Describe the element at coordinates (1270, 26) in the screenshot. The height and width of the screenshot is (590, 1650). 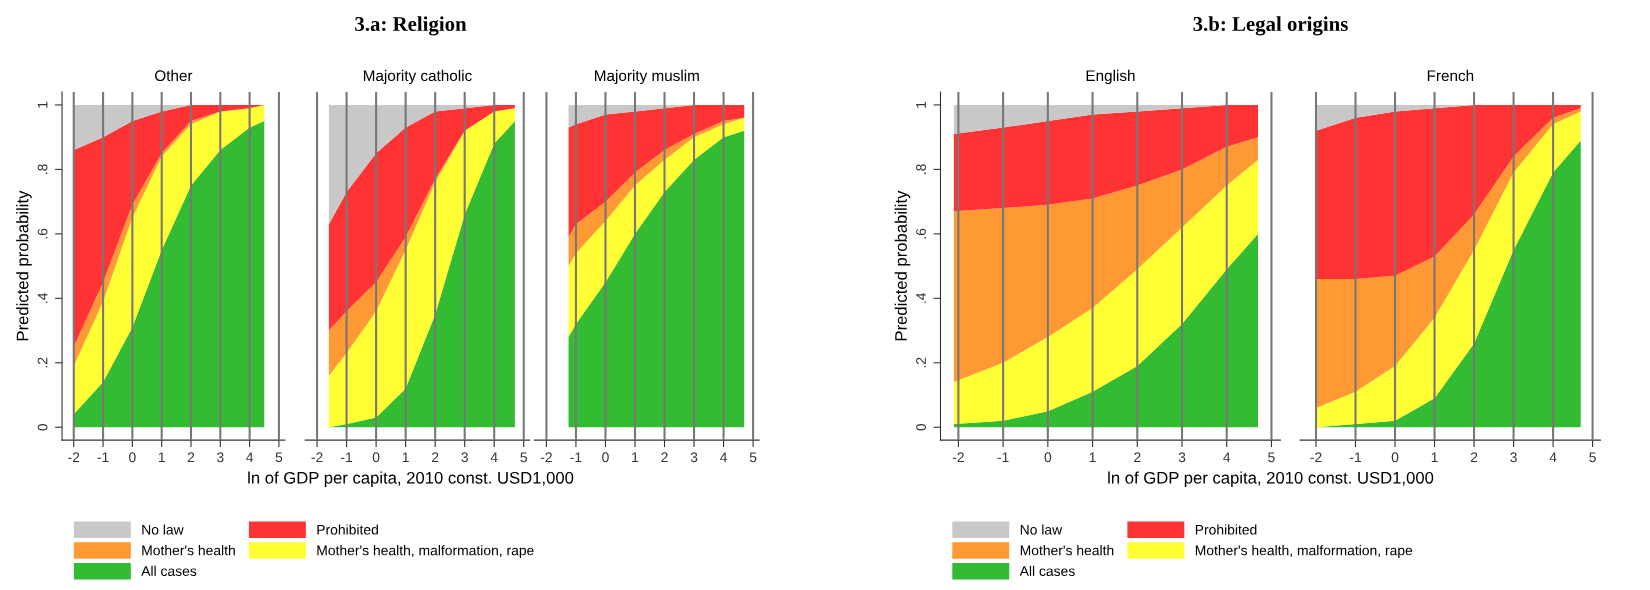
I see `chart-title: 3.b: Legal origins` at that location.